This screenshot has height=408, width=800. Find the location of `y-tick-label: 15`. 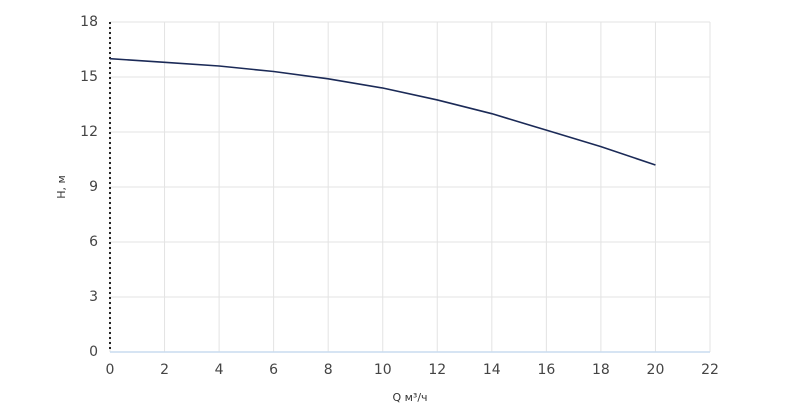

y-tick-label: 15 is located at coordinates (89, 77).